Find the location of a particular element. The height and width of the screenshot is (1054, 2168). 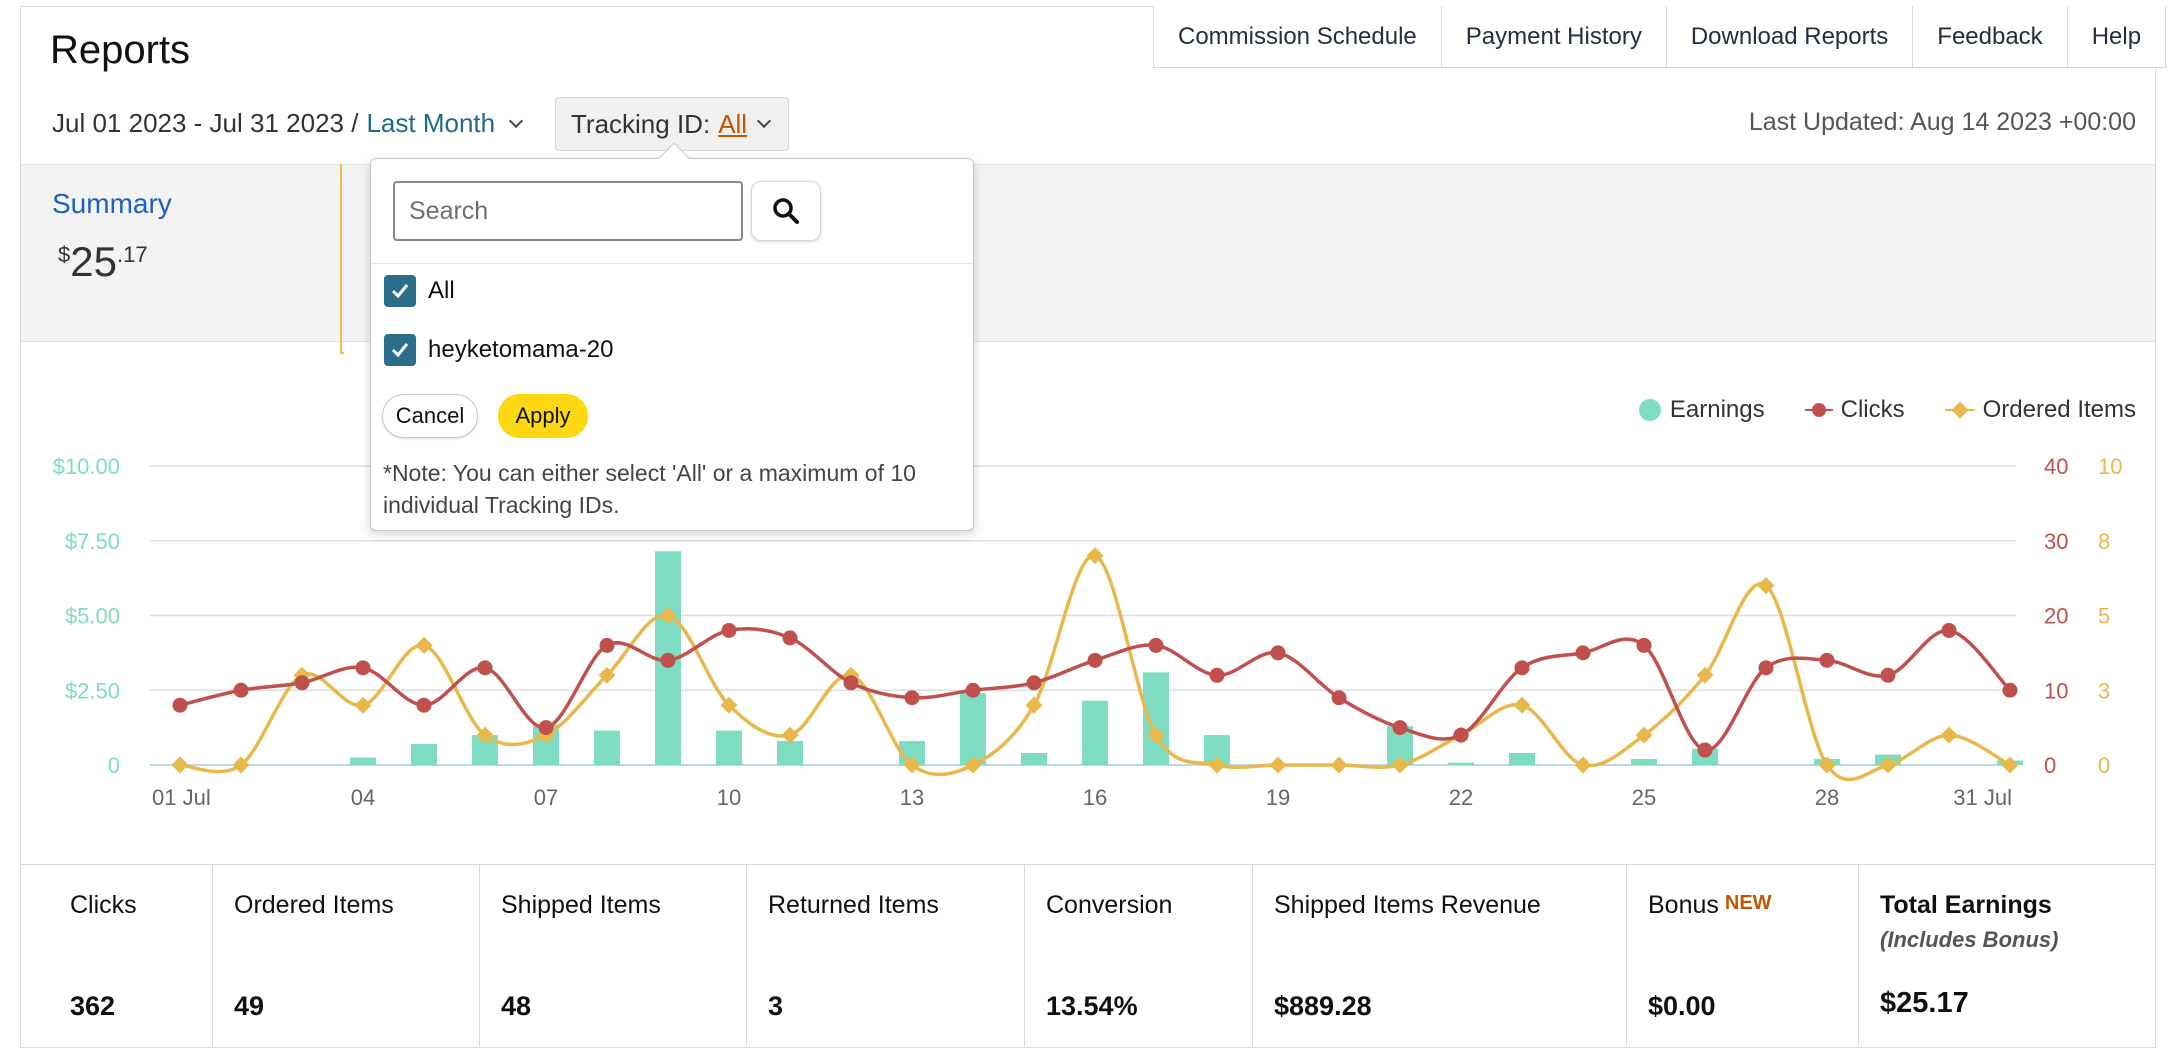

legend-clicks-label: Clicks is located at coordinates (1872, 409).